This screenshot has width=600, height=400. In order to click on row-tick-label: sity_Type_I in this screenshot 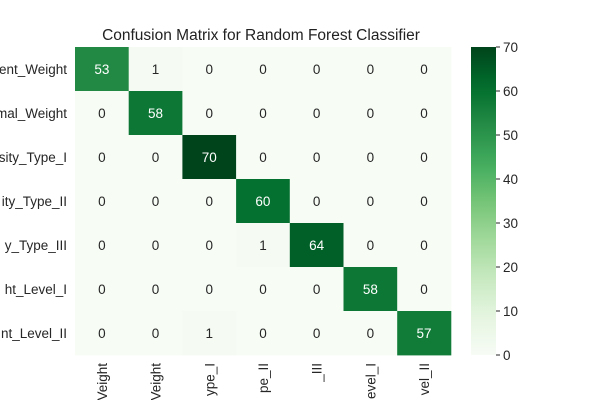, I will do `click(33, 157)`.